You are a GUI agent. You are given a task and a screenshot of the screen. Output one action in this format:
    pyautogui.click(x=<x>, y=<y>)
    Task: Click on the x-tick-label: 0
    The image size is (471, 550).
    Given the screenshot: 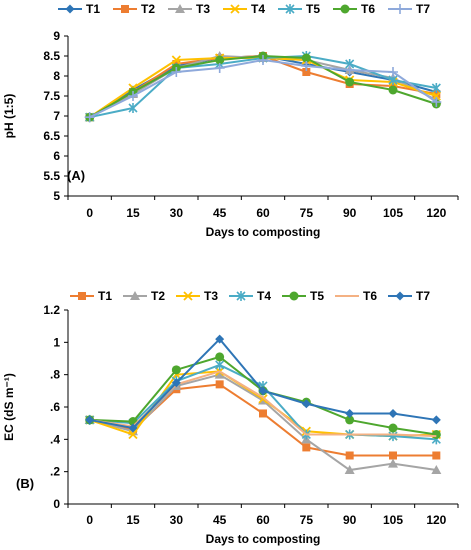 What is the action you would take?
    pyautogui.click(x=89, y=520)
    